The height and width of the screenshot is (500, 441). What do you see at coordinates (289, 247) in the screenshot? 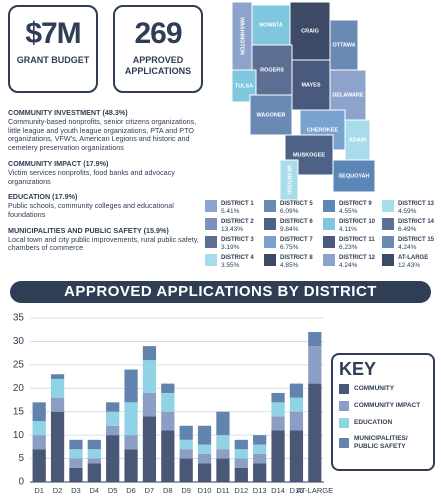
I see `district-pct: 6.75%` at bounding box center [289, 247].